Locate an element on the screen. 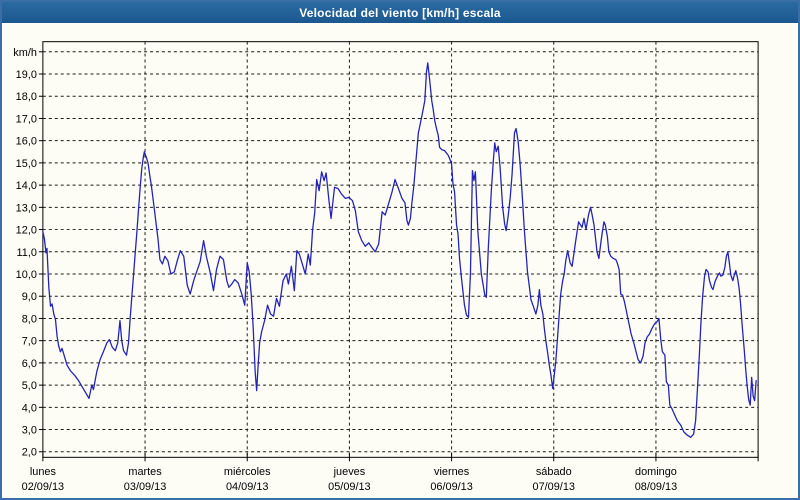 The width and height of the screenshot is (800, 500). title-bar: Velocidad del viento [km/h] escala is located at coordinates (400, 12).